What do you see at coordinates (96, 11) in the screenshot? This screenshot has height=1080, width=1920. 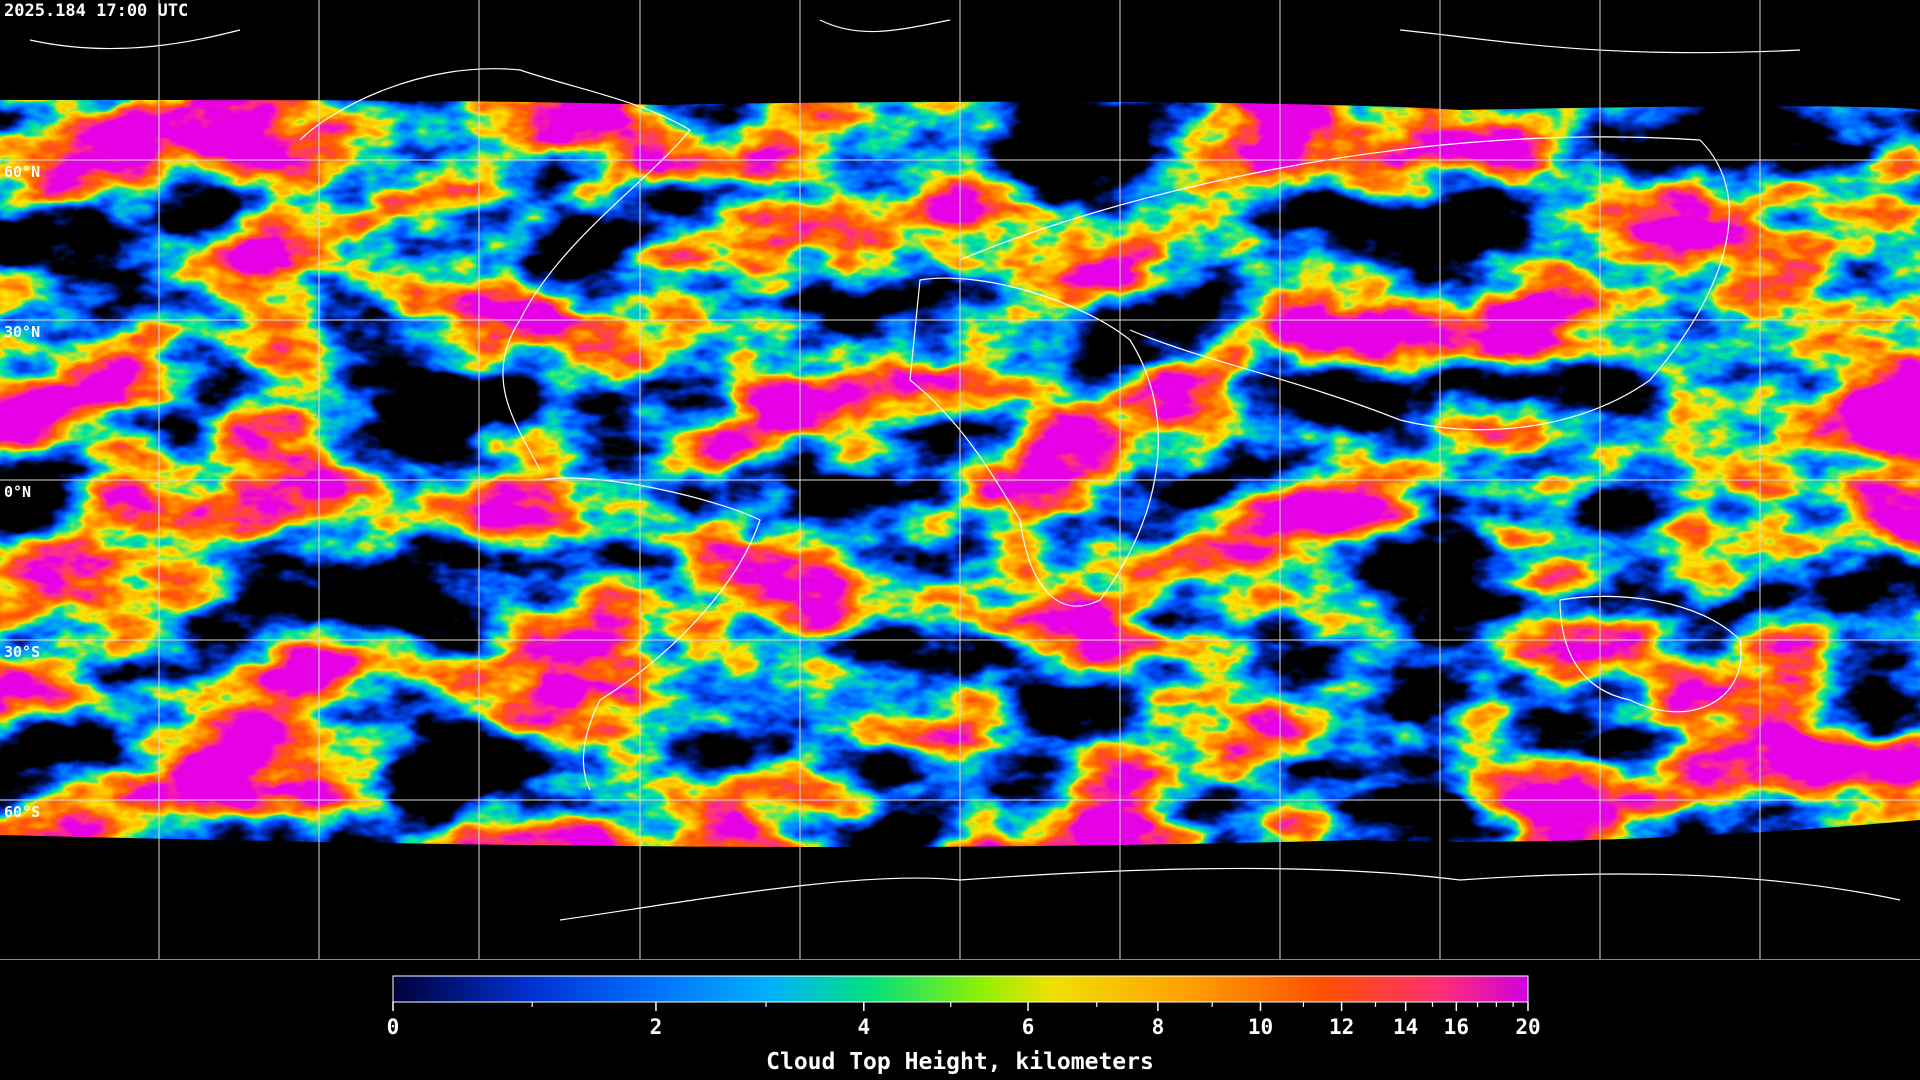 I see `timestamp: 2025.184 17:00 UTC` at bounding box center [96, 11].